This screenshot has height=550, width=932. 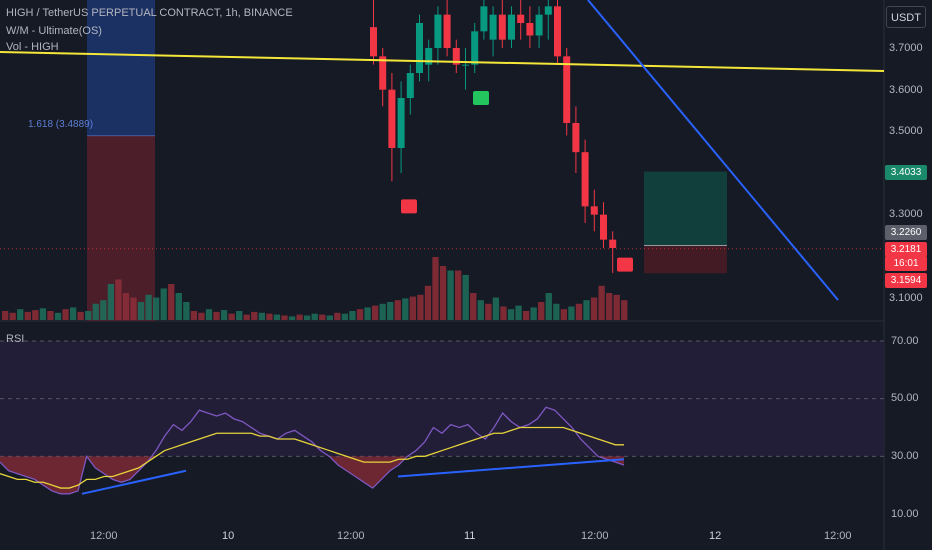 What do you see at coordinates (906, 90) in the screenshot?
I see `price-tick: 3.6000` at bounding box center [906, 90].